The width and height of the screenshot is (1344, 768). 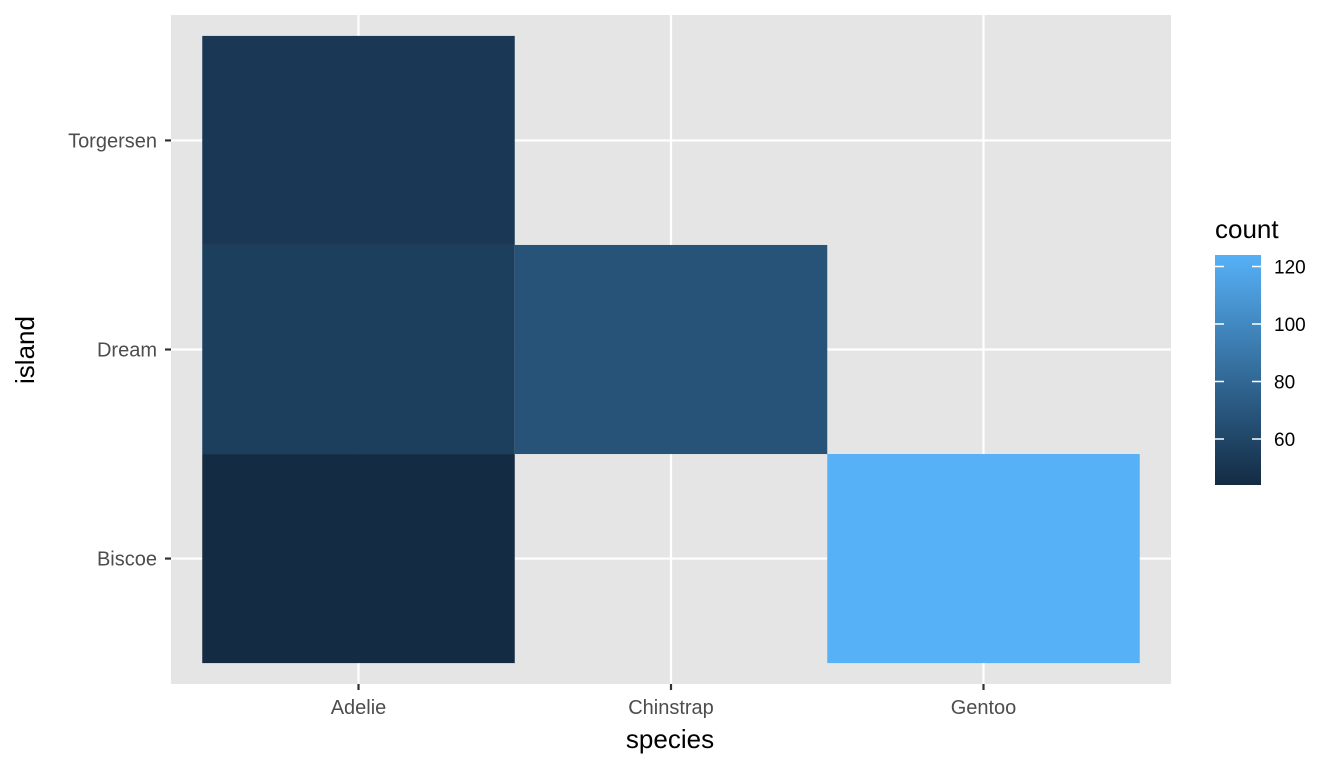 What do you see at coordinates (127, 351) in the screenshot?
I see `y-tick-label: Dream` at bounding box center [127, 351].